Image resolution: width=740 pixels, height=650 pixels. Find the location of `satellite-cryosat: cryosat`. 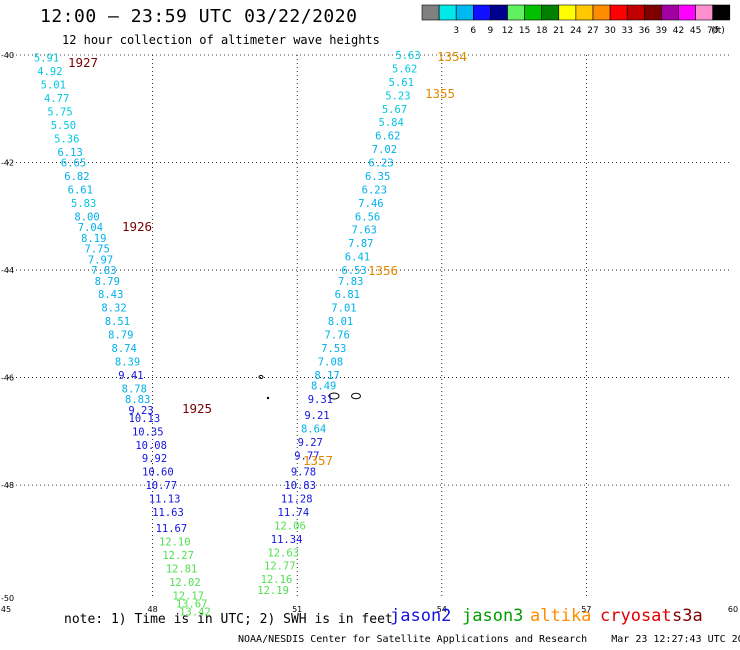

satellite-cryosat: cryosat is located at coordinates (636, 616).